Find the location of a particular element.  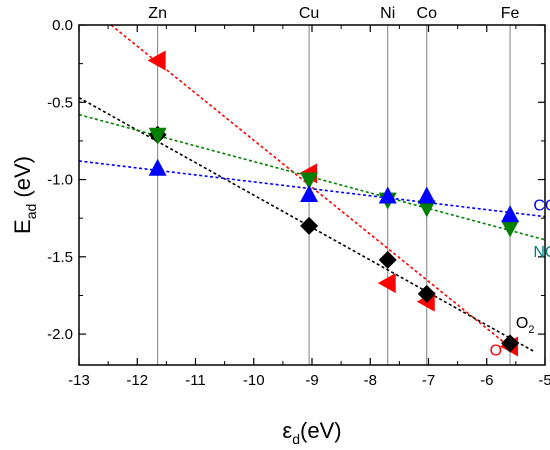

series-label-main: CO is located at coordinates (541, 205).